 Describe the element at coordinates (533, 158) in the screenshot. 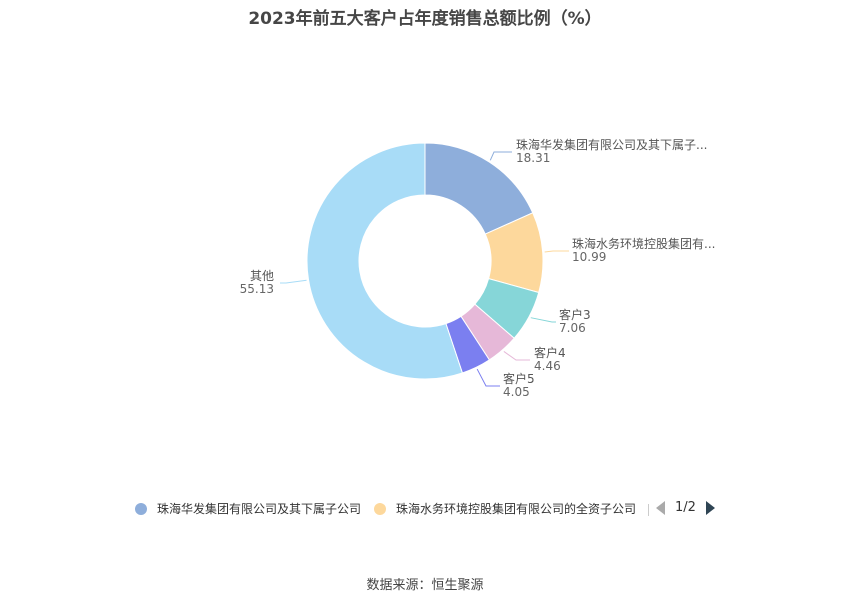

I see `slice-value-label-1: 18.31` at that location.